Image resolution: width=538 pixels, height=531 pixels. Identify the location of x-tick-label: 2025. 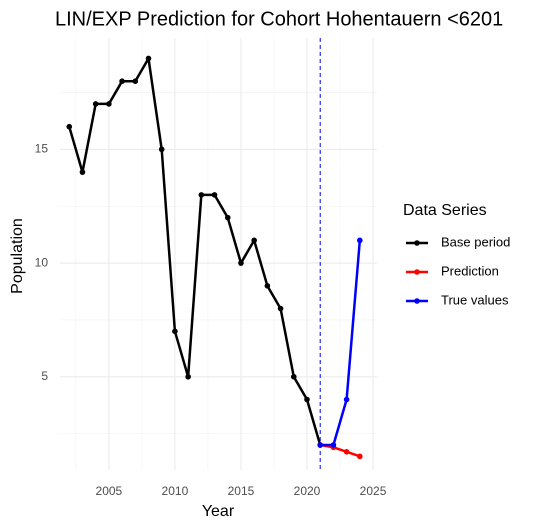
(373, 491).